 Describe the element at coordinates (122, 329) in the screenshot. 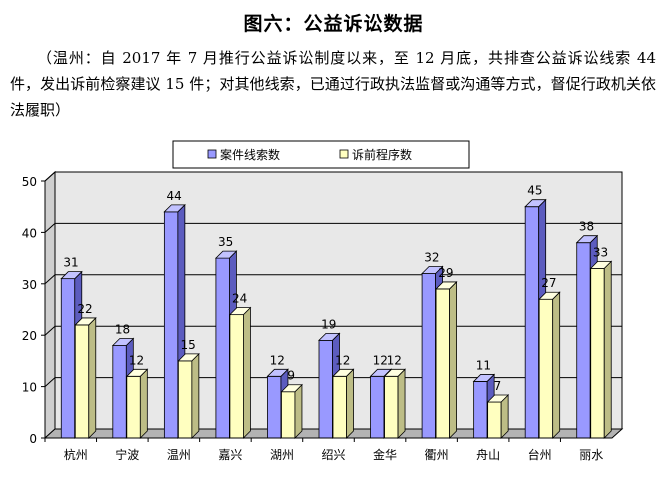

I see `data-label: 18` at that location.